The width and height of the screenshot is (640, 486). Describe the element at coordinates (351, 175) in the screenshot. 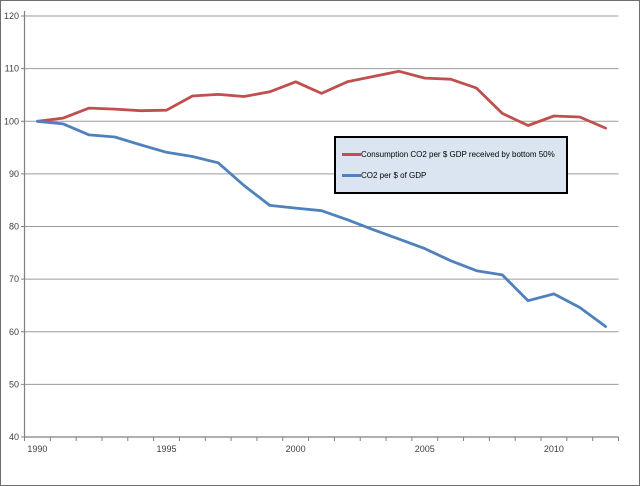

I see `legend-line-swatch-blue` at that location.